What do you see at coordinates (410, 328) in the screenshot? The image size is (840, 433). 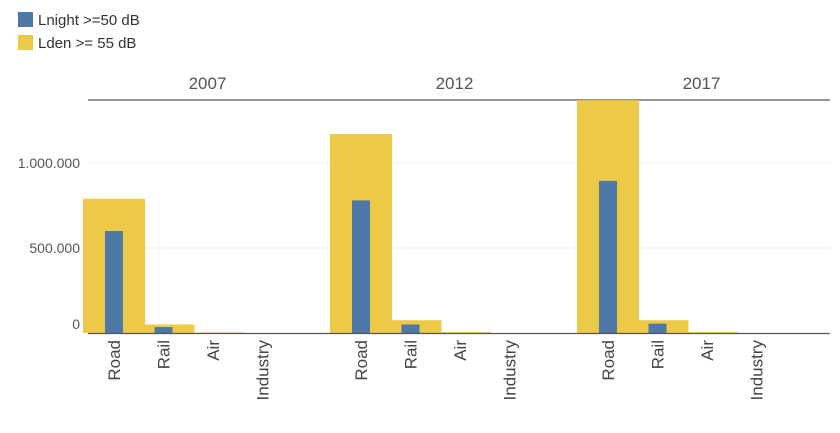 I see `bar-lnight-50-db-2012-rail` at bounding box center [410, 328].